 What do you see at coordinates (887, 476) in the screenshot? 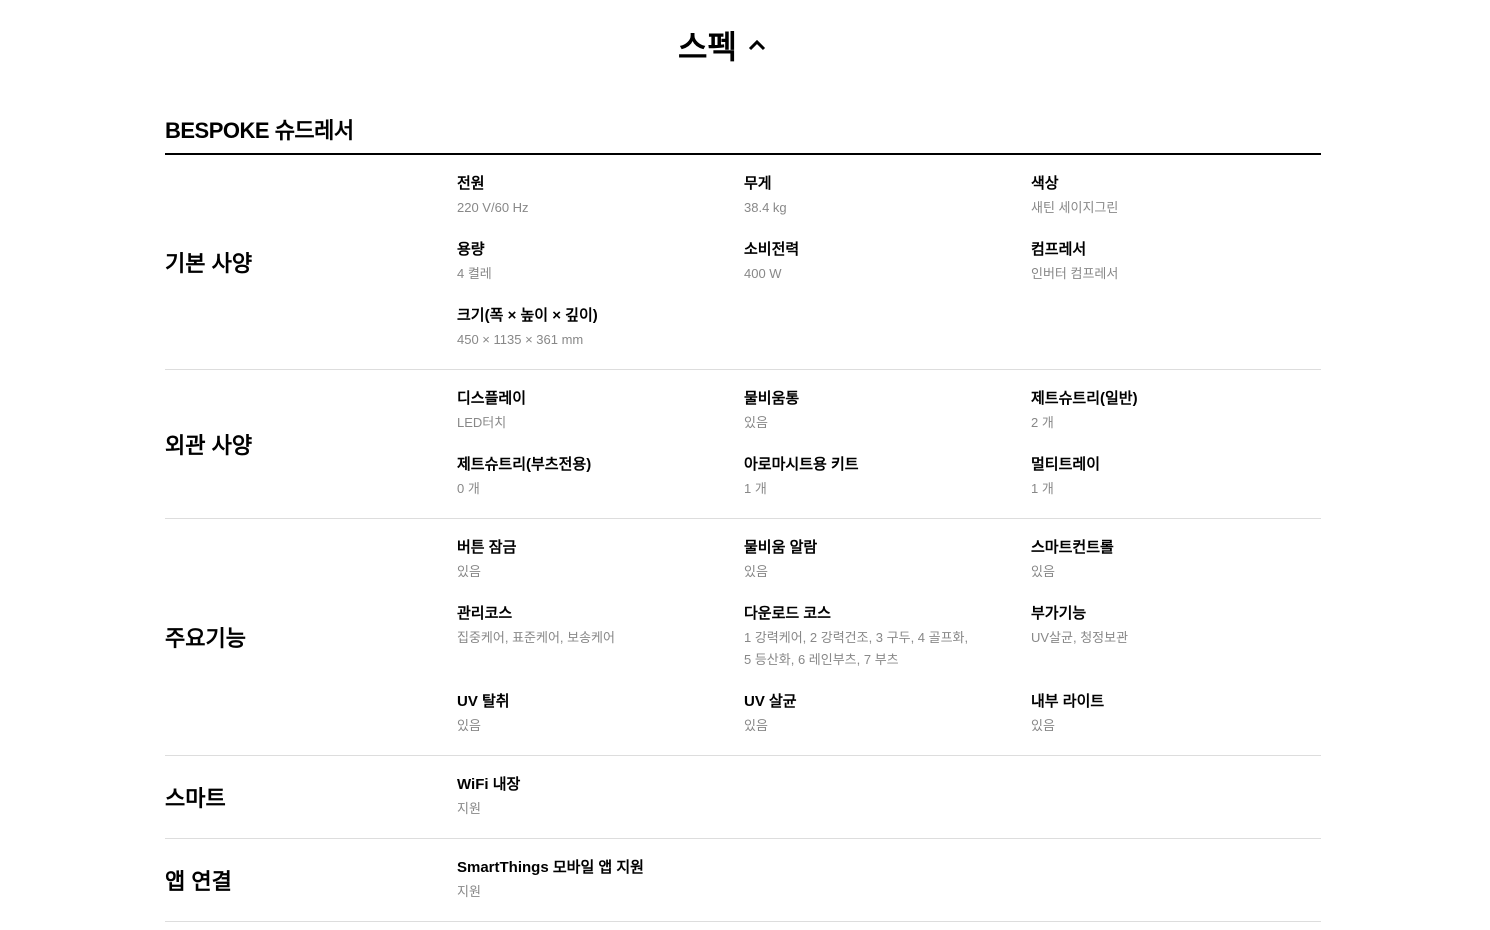
I see `spec-item: 아로마시트용 키트 1 개` at bounding box center [887, 476].